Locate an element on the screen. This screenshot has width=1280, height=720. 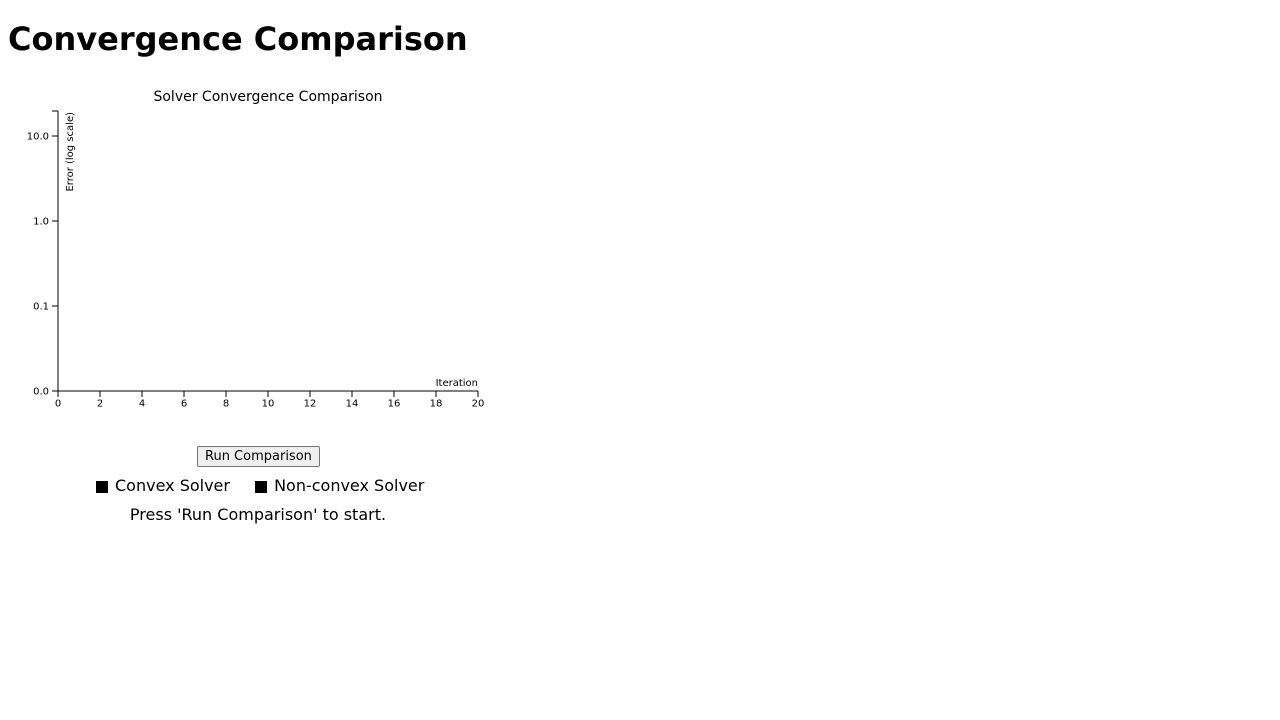
x-tick-label: 6 is located at coordinates (184, 404).